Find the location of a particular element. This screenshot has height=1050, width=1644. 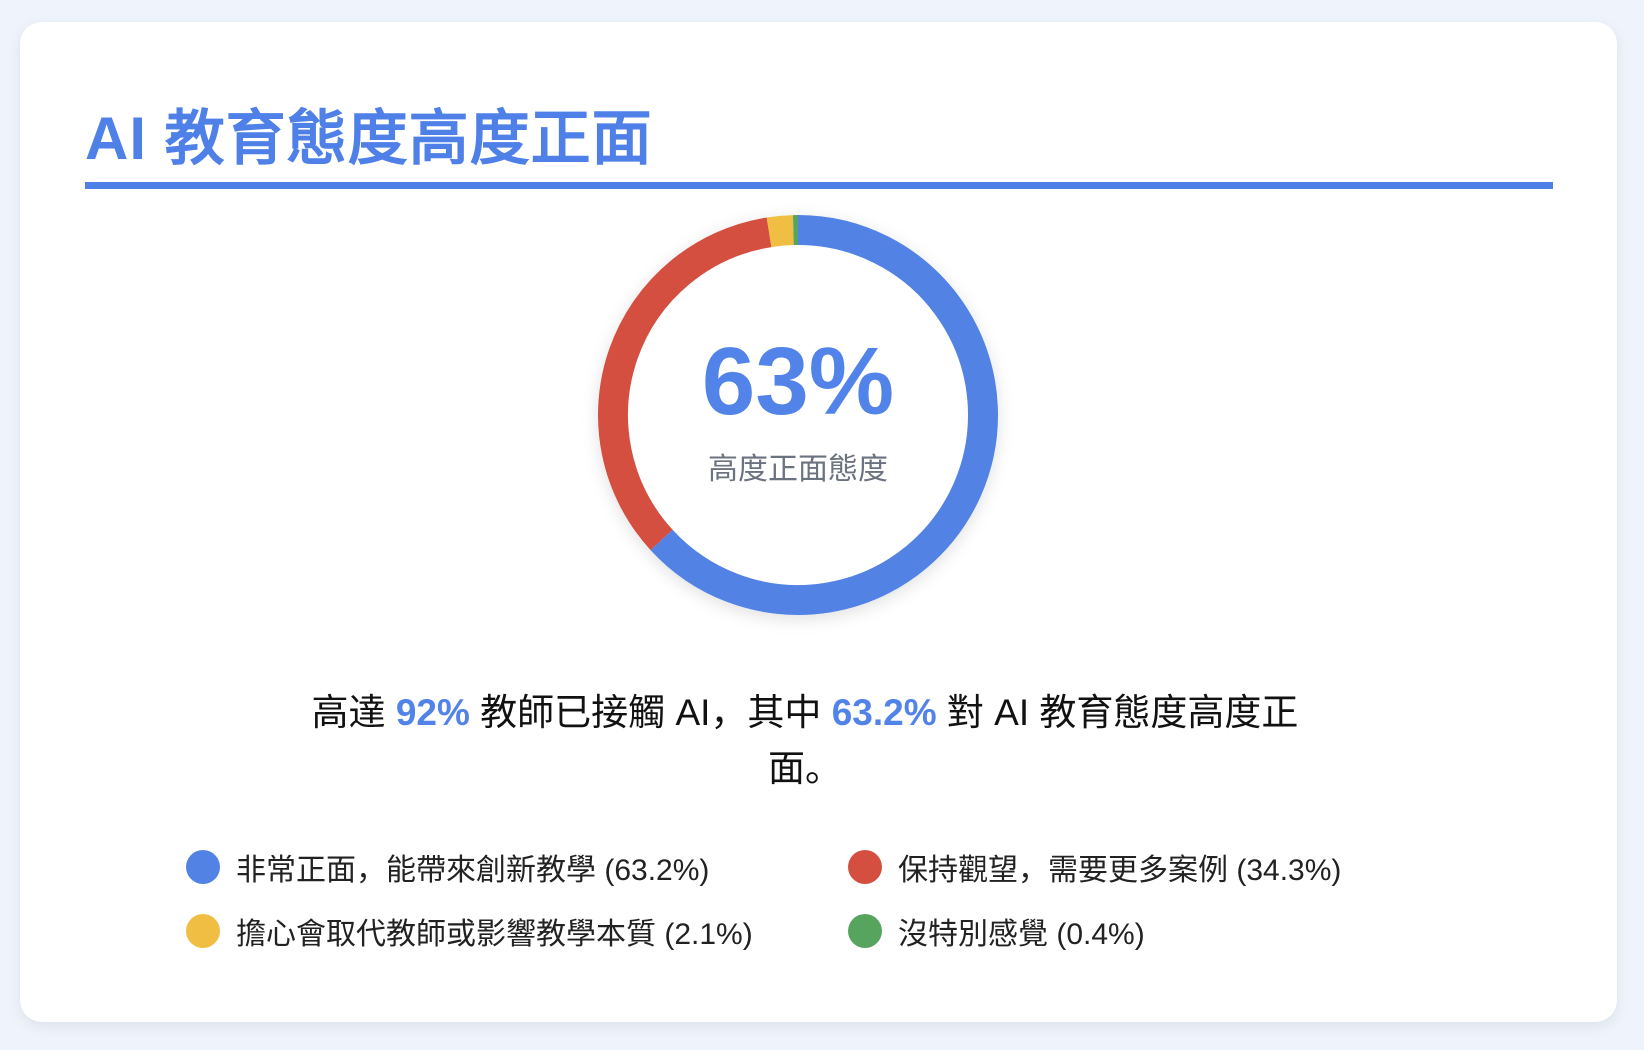

highlight-63-2: 63.2% is located at coordinates (884, 712).